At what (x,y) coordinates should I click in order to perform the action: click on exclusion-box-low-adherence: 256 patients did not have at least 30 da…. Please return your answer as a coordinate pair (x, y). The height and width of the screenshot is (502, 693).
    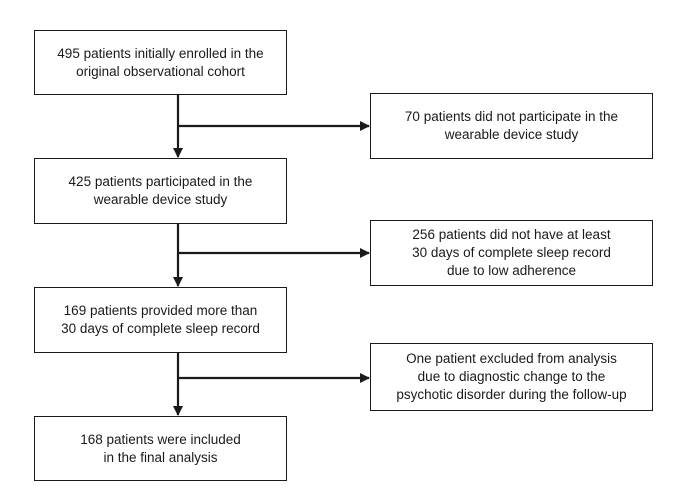
    Looking at the image, I should click on (511, 253).